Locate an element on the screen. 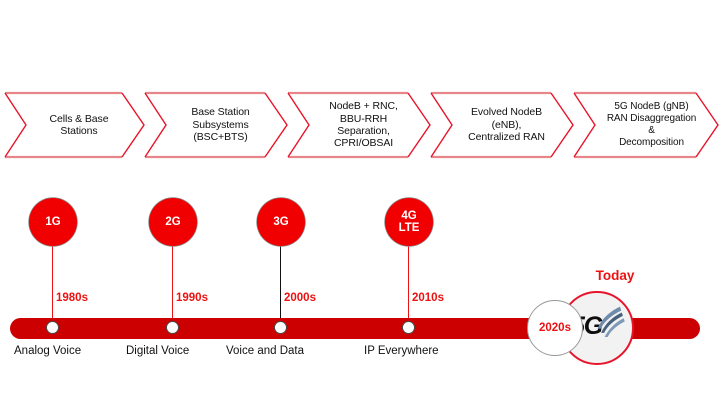 The height and width of the screenshot is (405, 720). generation-bubble-3g: 3G is located at coordinates (281, 222).